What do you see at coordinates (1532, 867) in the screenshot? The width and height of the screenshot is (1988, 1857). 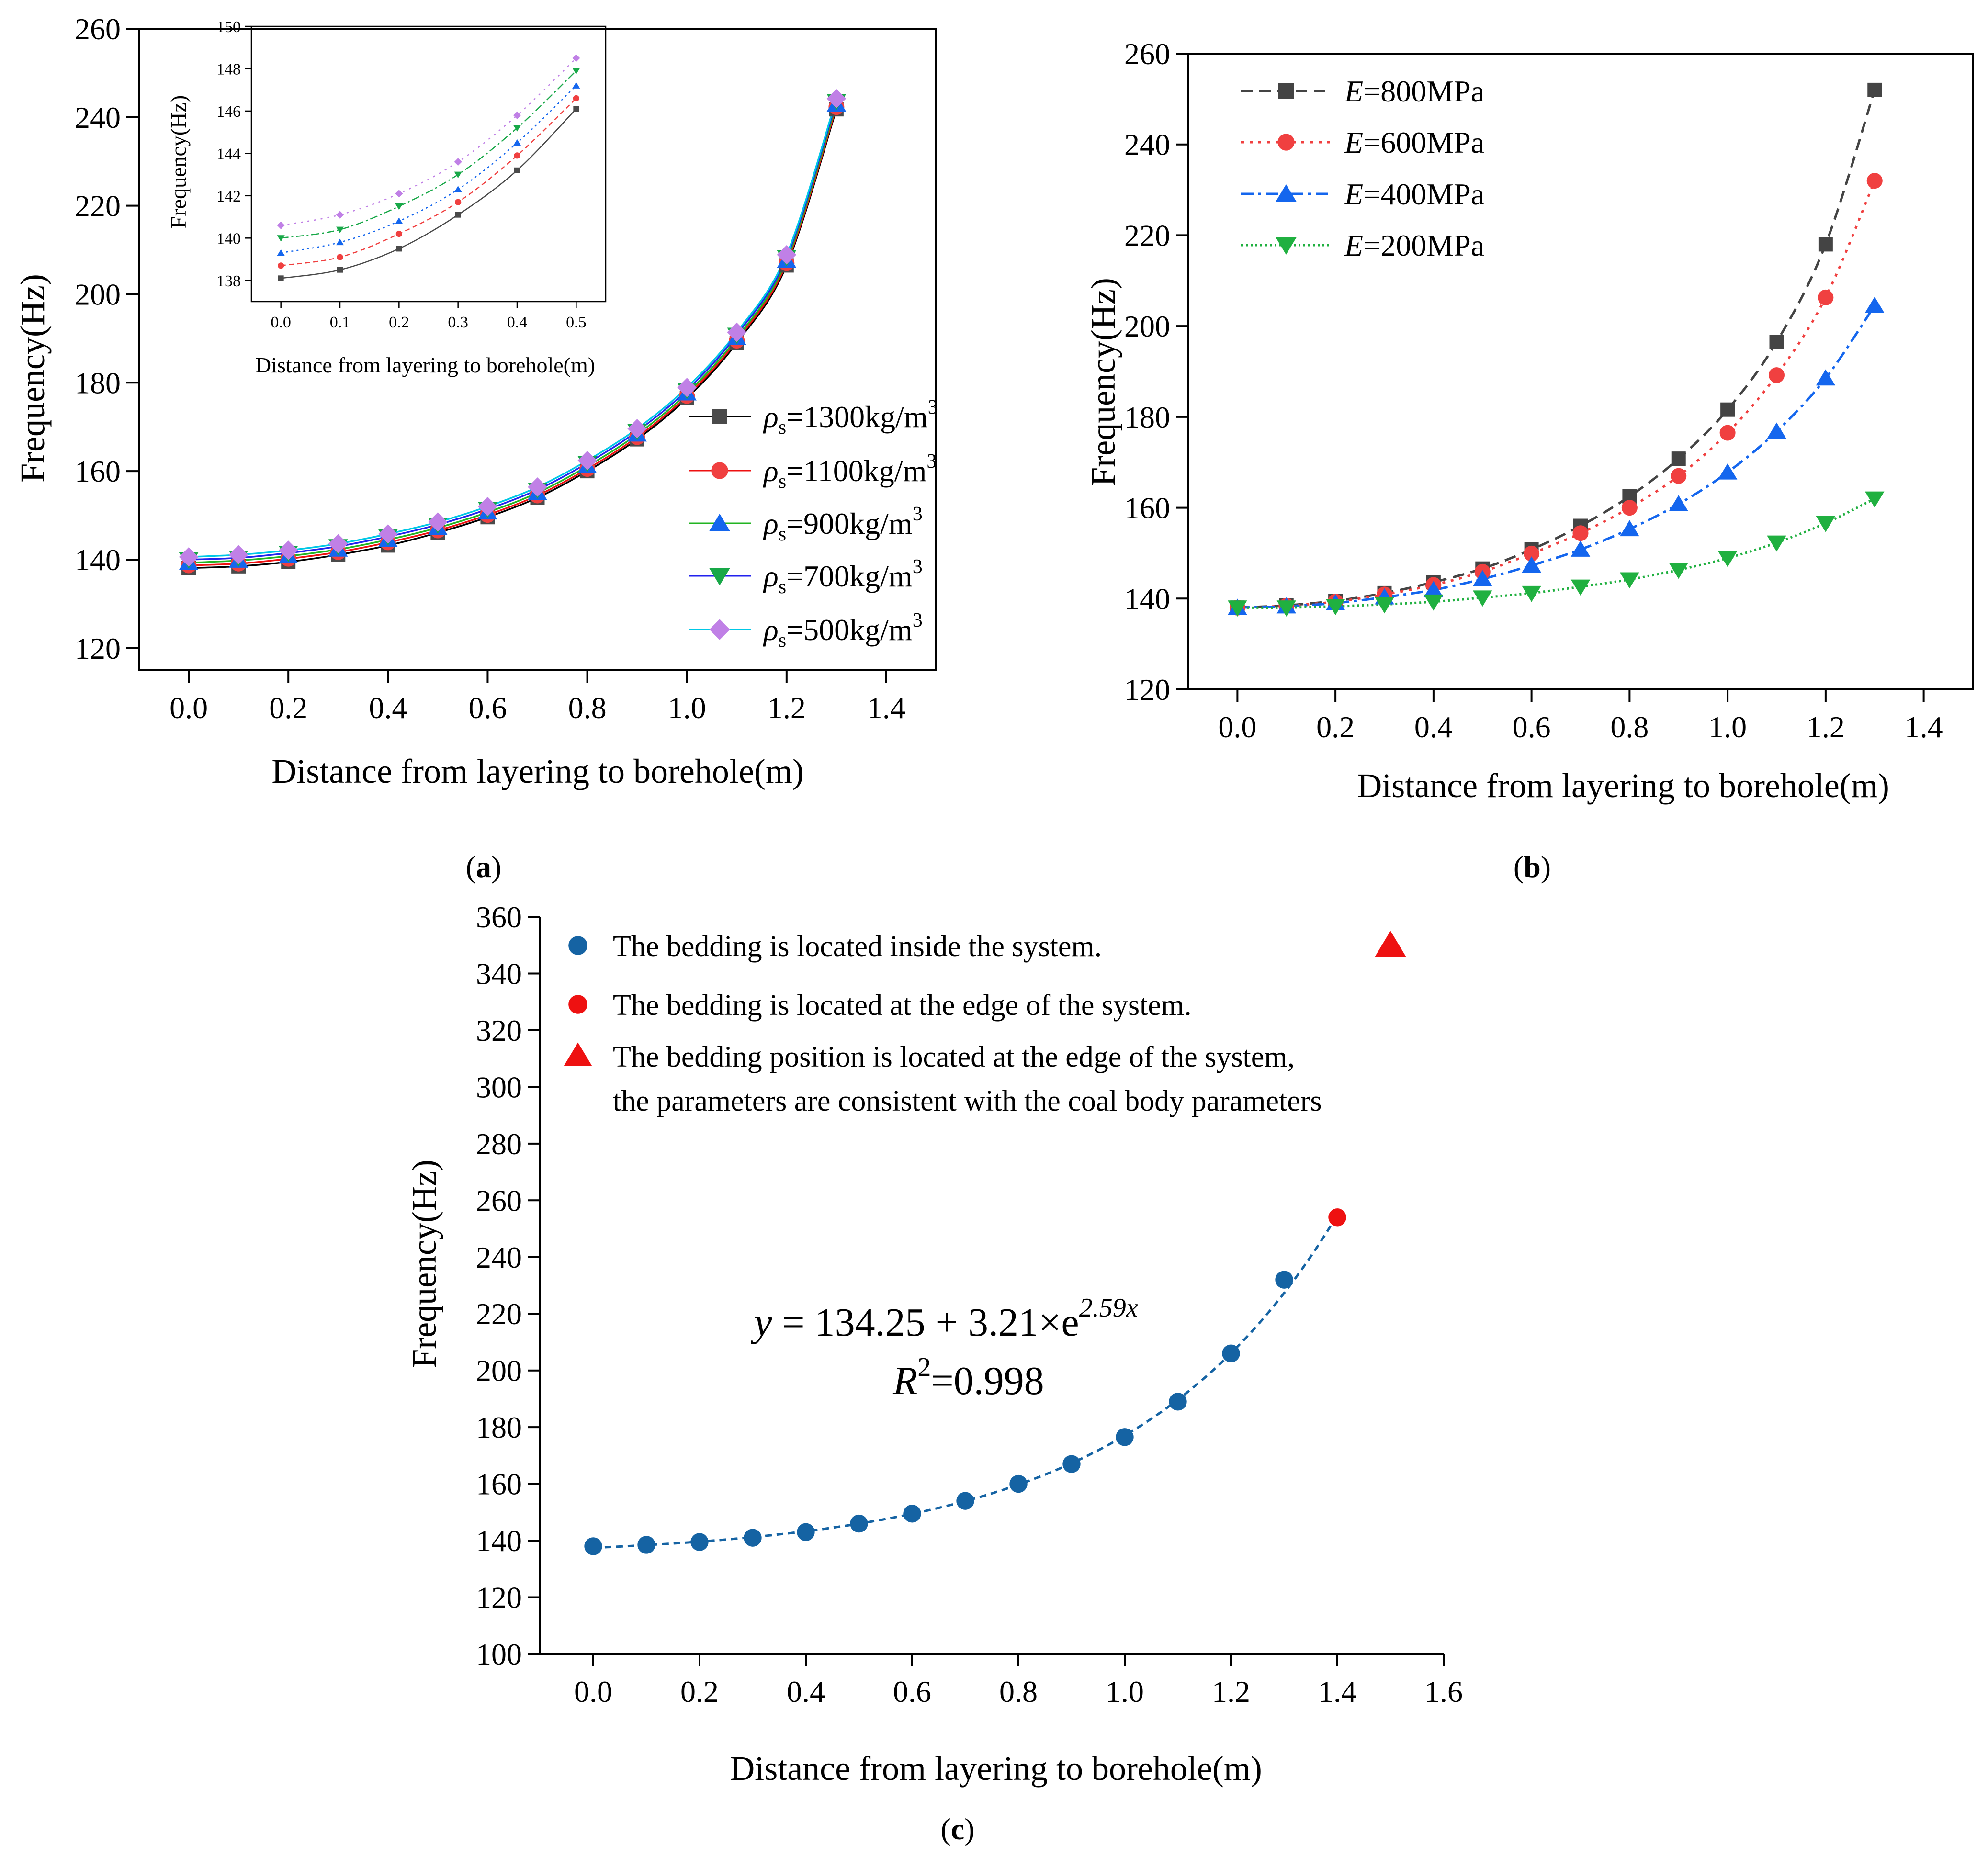 I see `panel-b-label: (b)` at bounding box center [1532, 867].